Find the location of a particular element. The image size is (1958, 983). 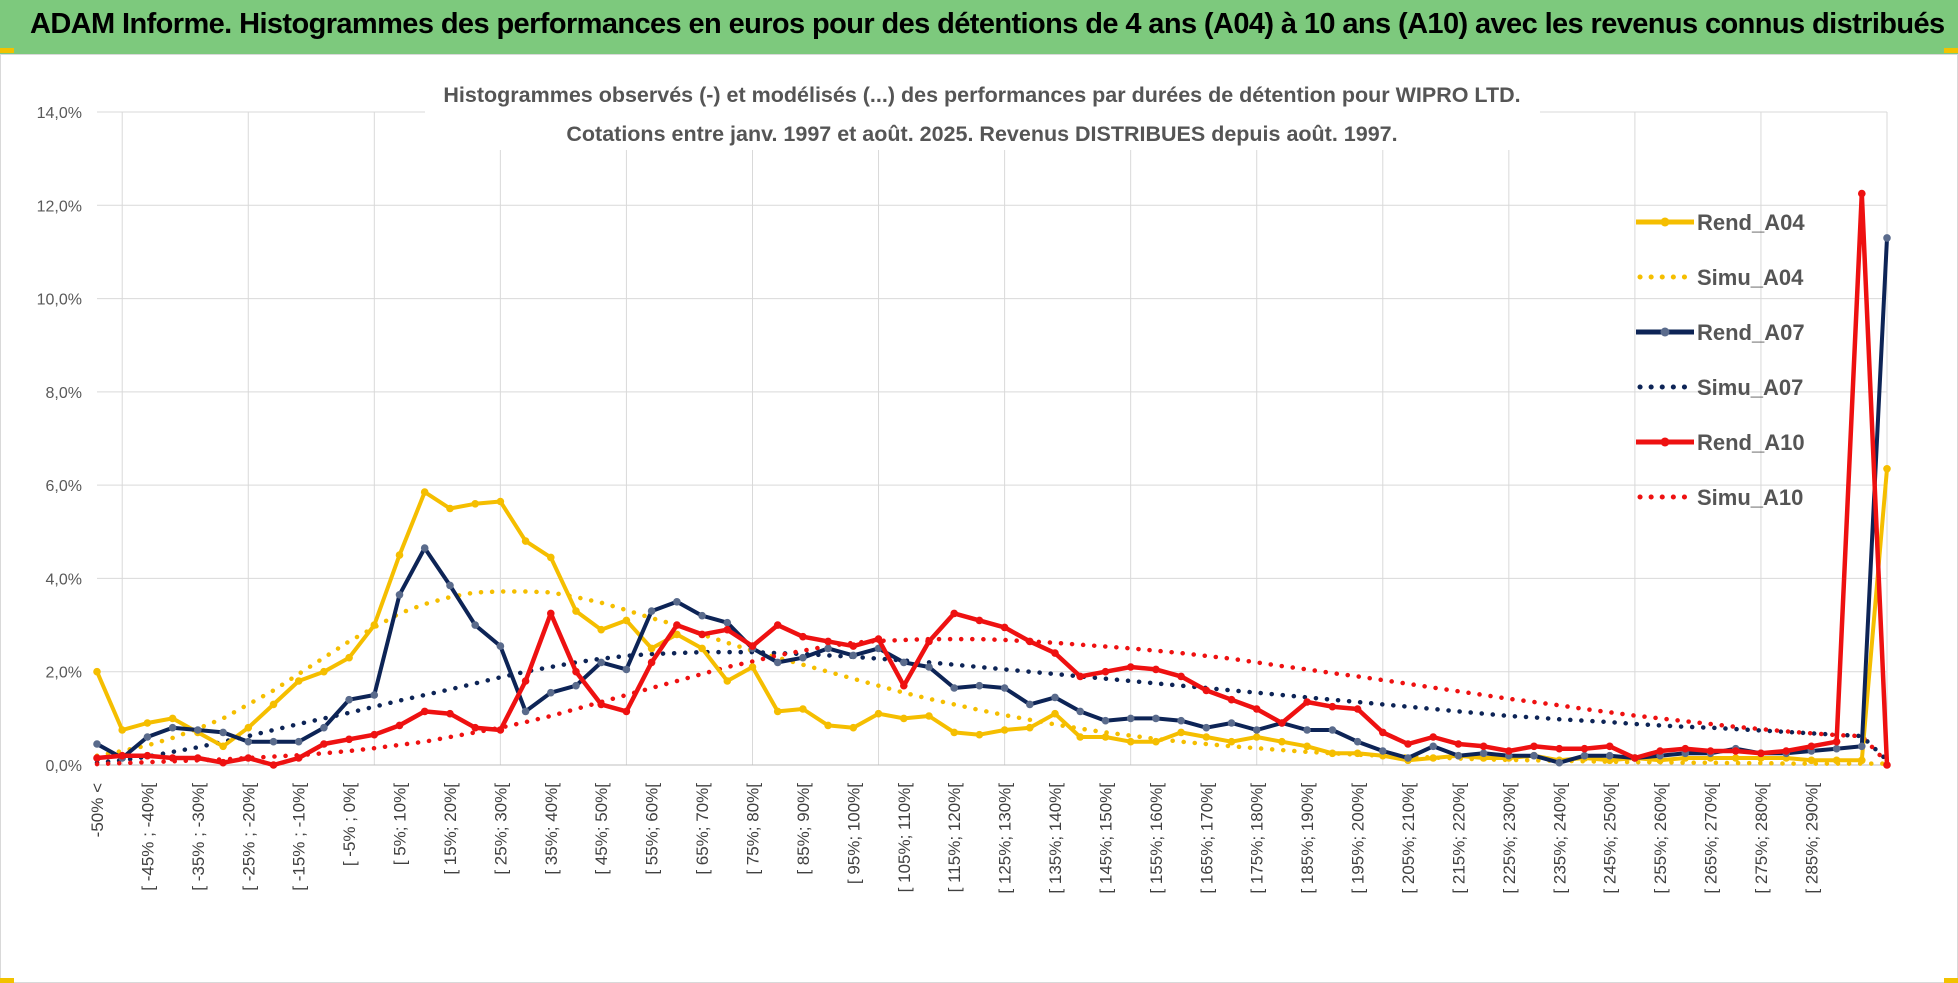

legend-marker-rend_a04 is located at coordinates (1665, 222).